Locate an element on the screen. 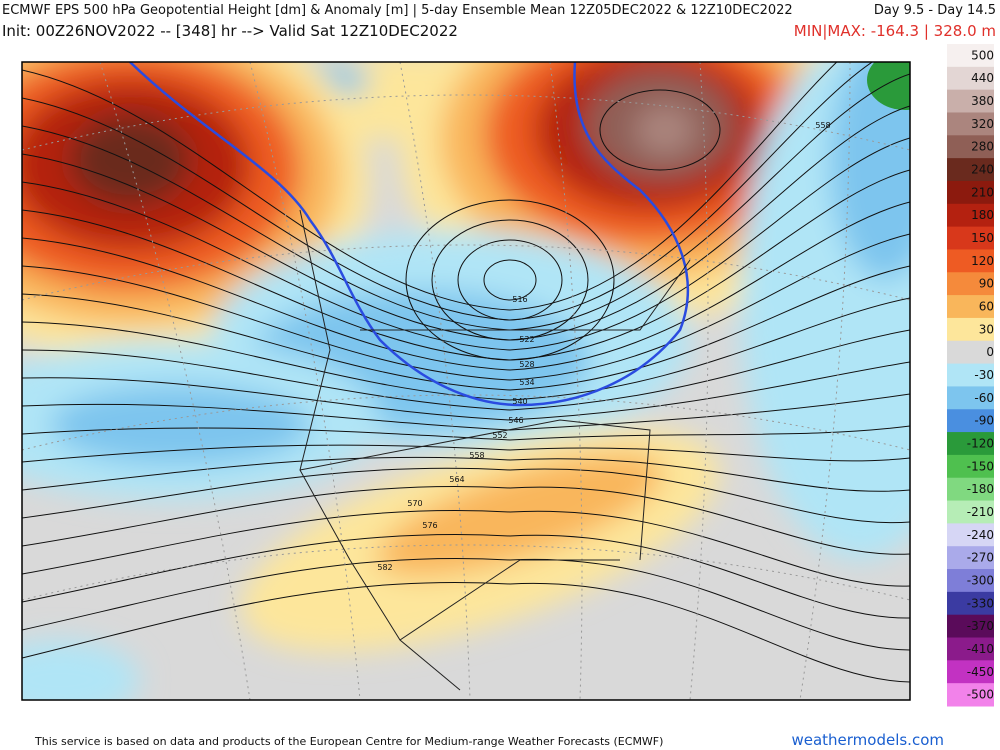  colorbar-label: 30 is located at coordinates (986, 329).